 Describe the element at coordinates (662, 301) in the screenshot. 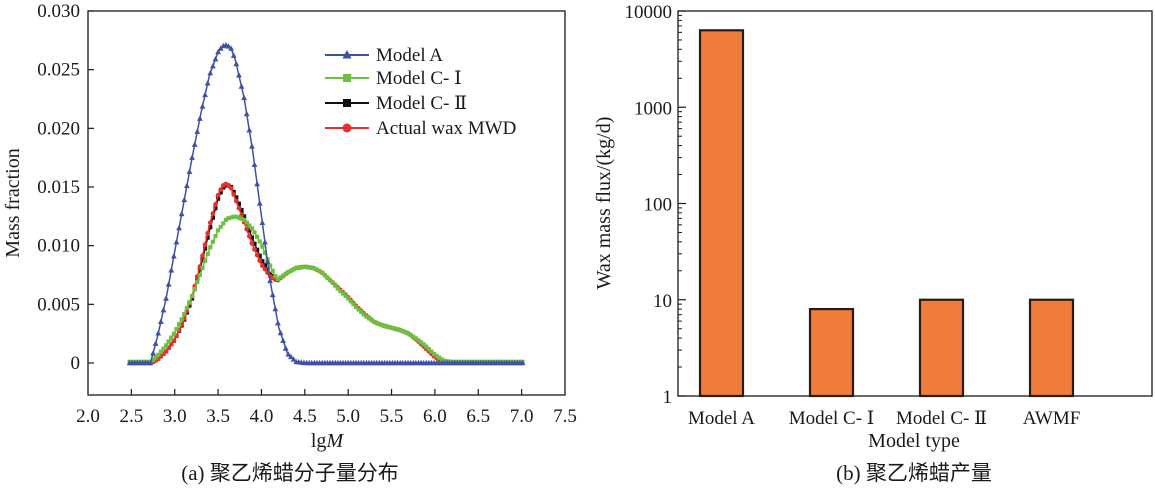

I see `panel-b-y-tick-label: 10` at that location.